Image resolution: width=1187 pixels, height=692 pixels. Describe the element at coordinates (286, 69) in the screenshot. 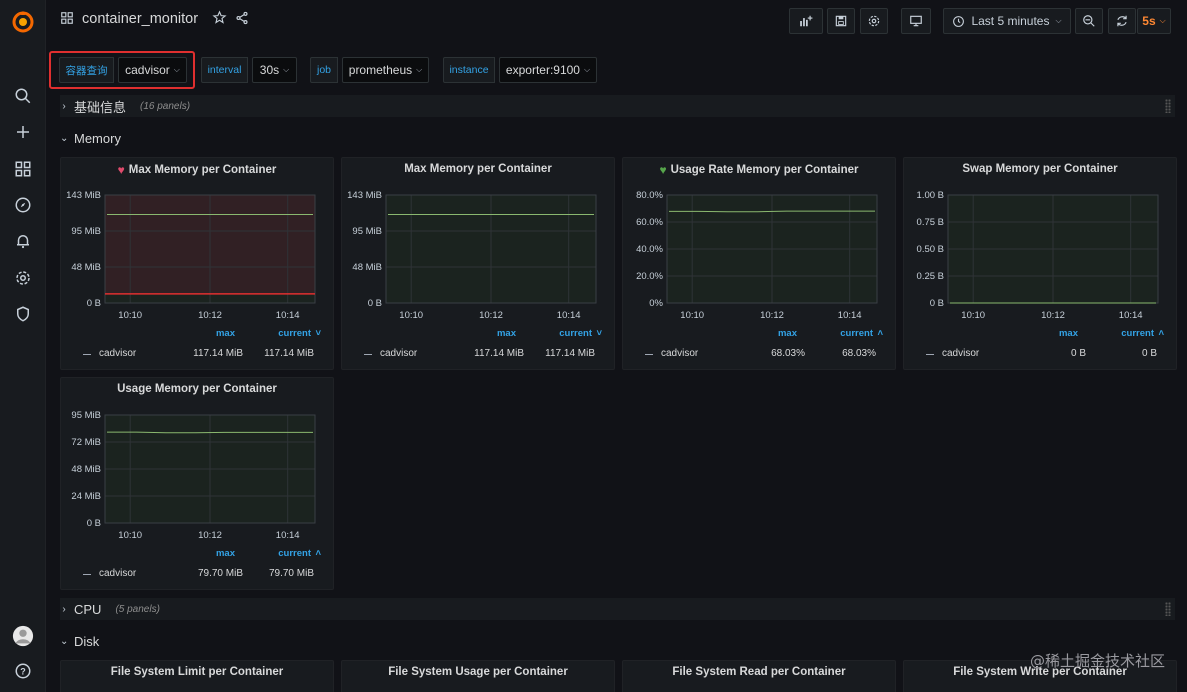

I see `chevron-down-icon: ⌵` at that location.